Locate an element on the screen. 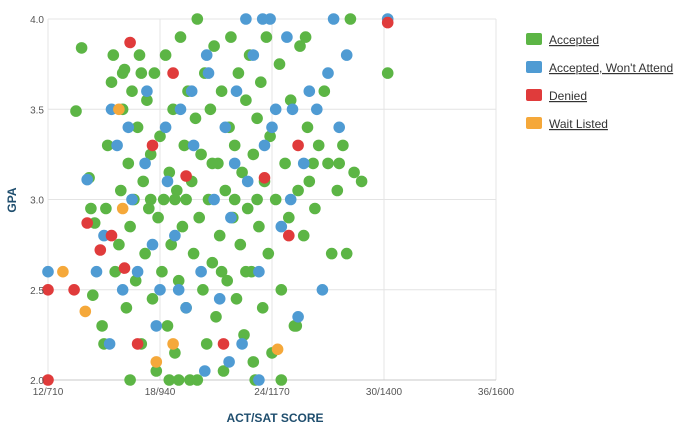  legend-label-wait-listed: Wait Listed is located at coordinates (578, 124).